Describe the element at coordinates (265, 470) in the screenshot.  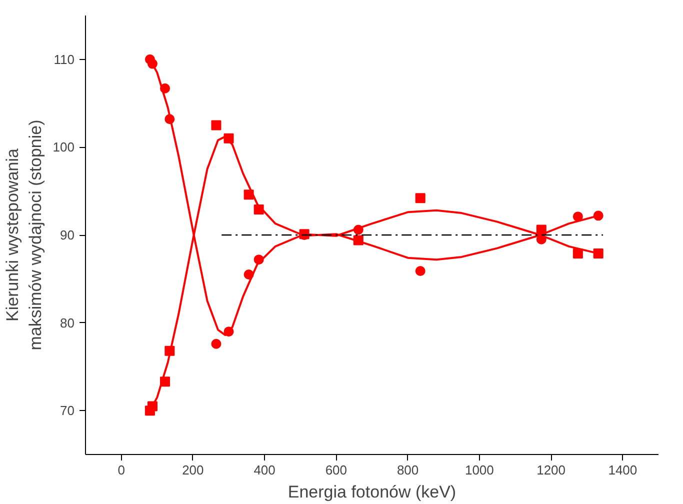
I see `x-tick-label: 400` at that location.